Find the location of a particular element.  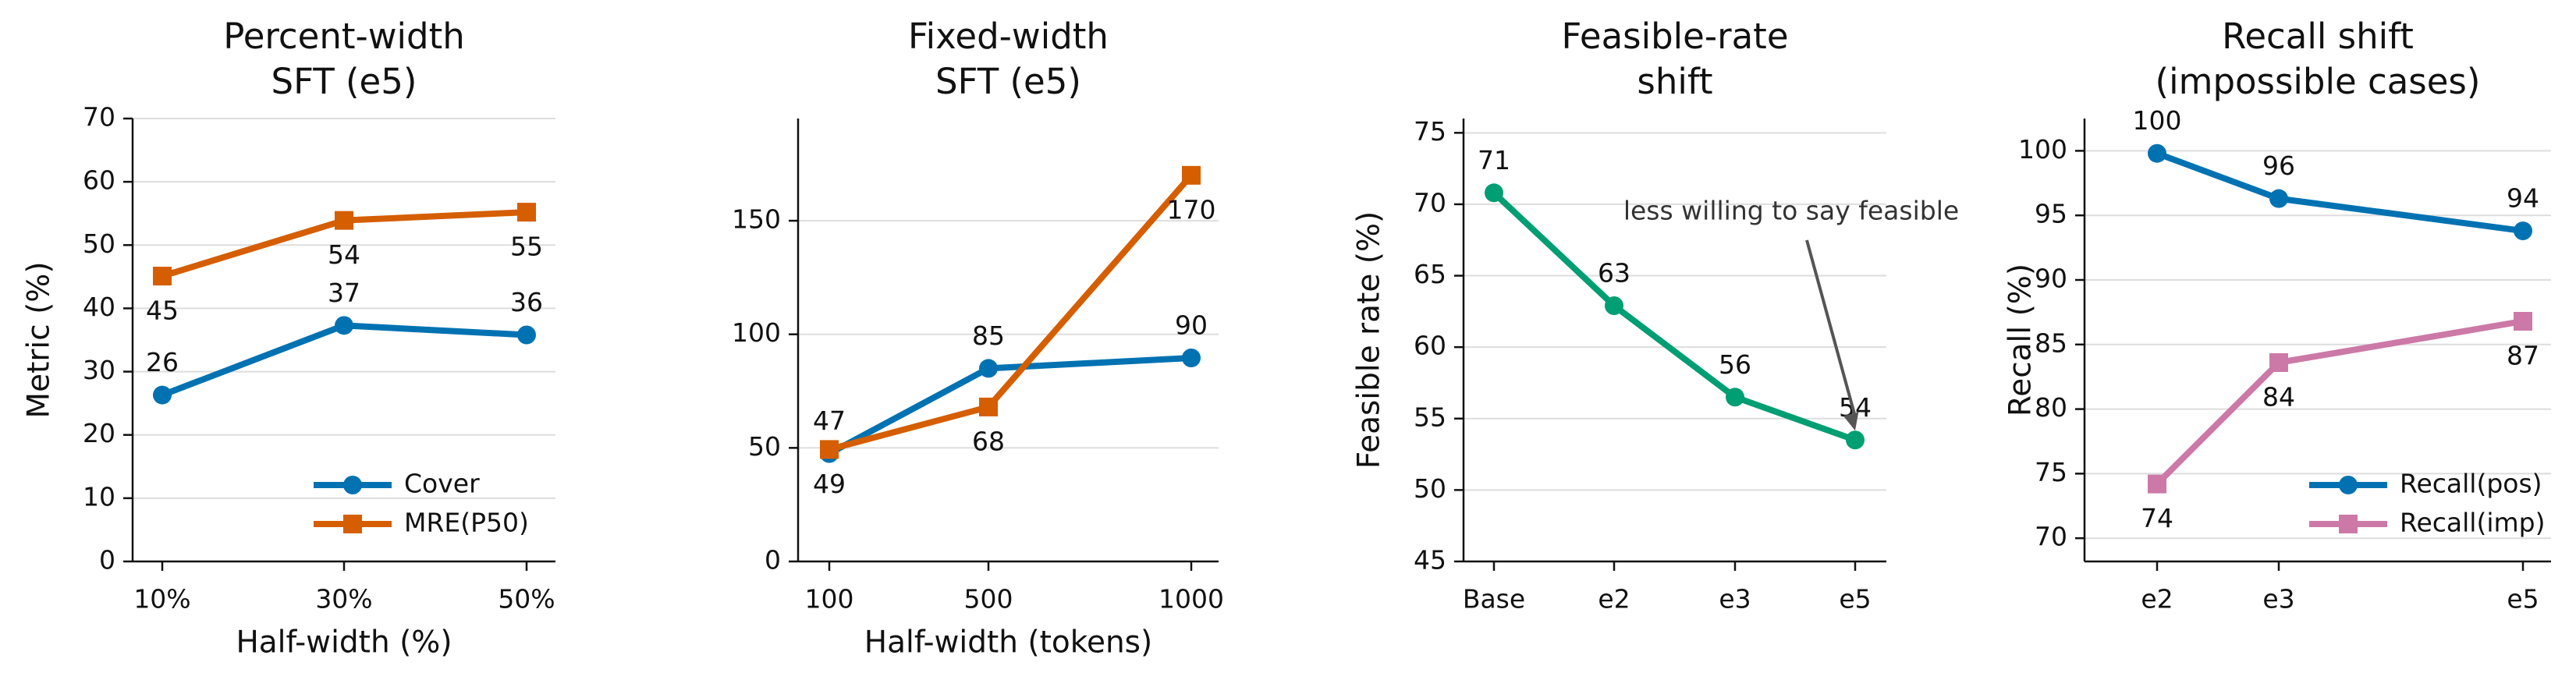

legend-entry-label: Cover is located at coordinates (442, 484).